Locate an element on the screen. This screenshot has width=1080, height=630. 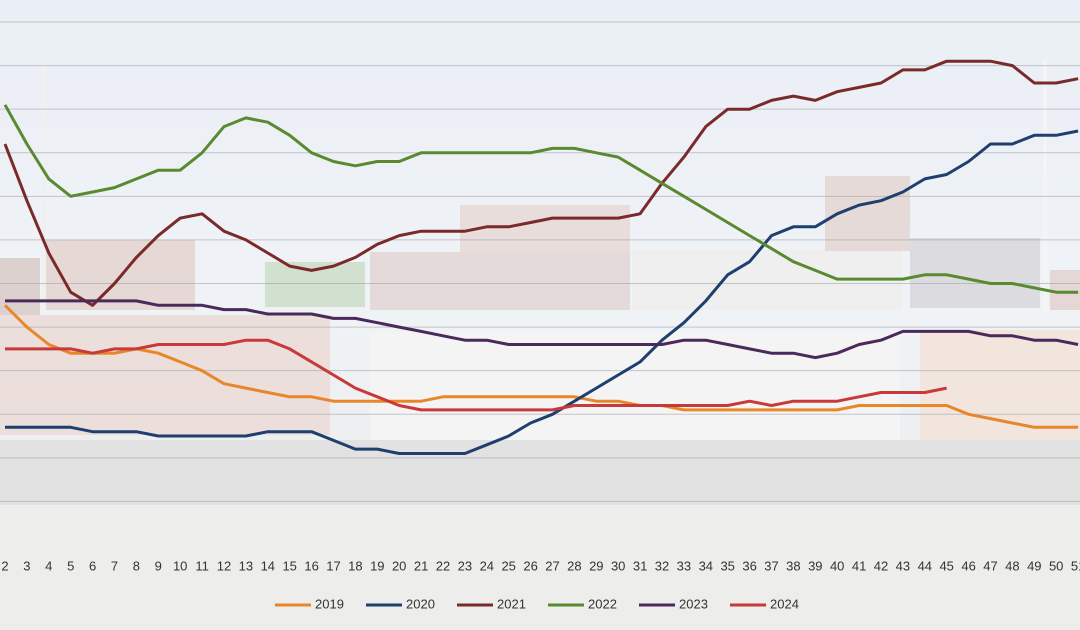
x-tick-label: 48 is located at coordinates (1012, 565).